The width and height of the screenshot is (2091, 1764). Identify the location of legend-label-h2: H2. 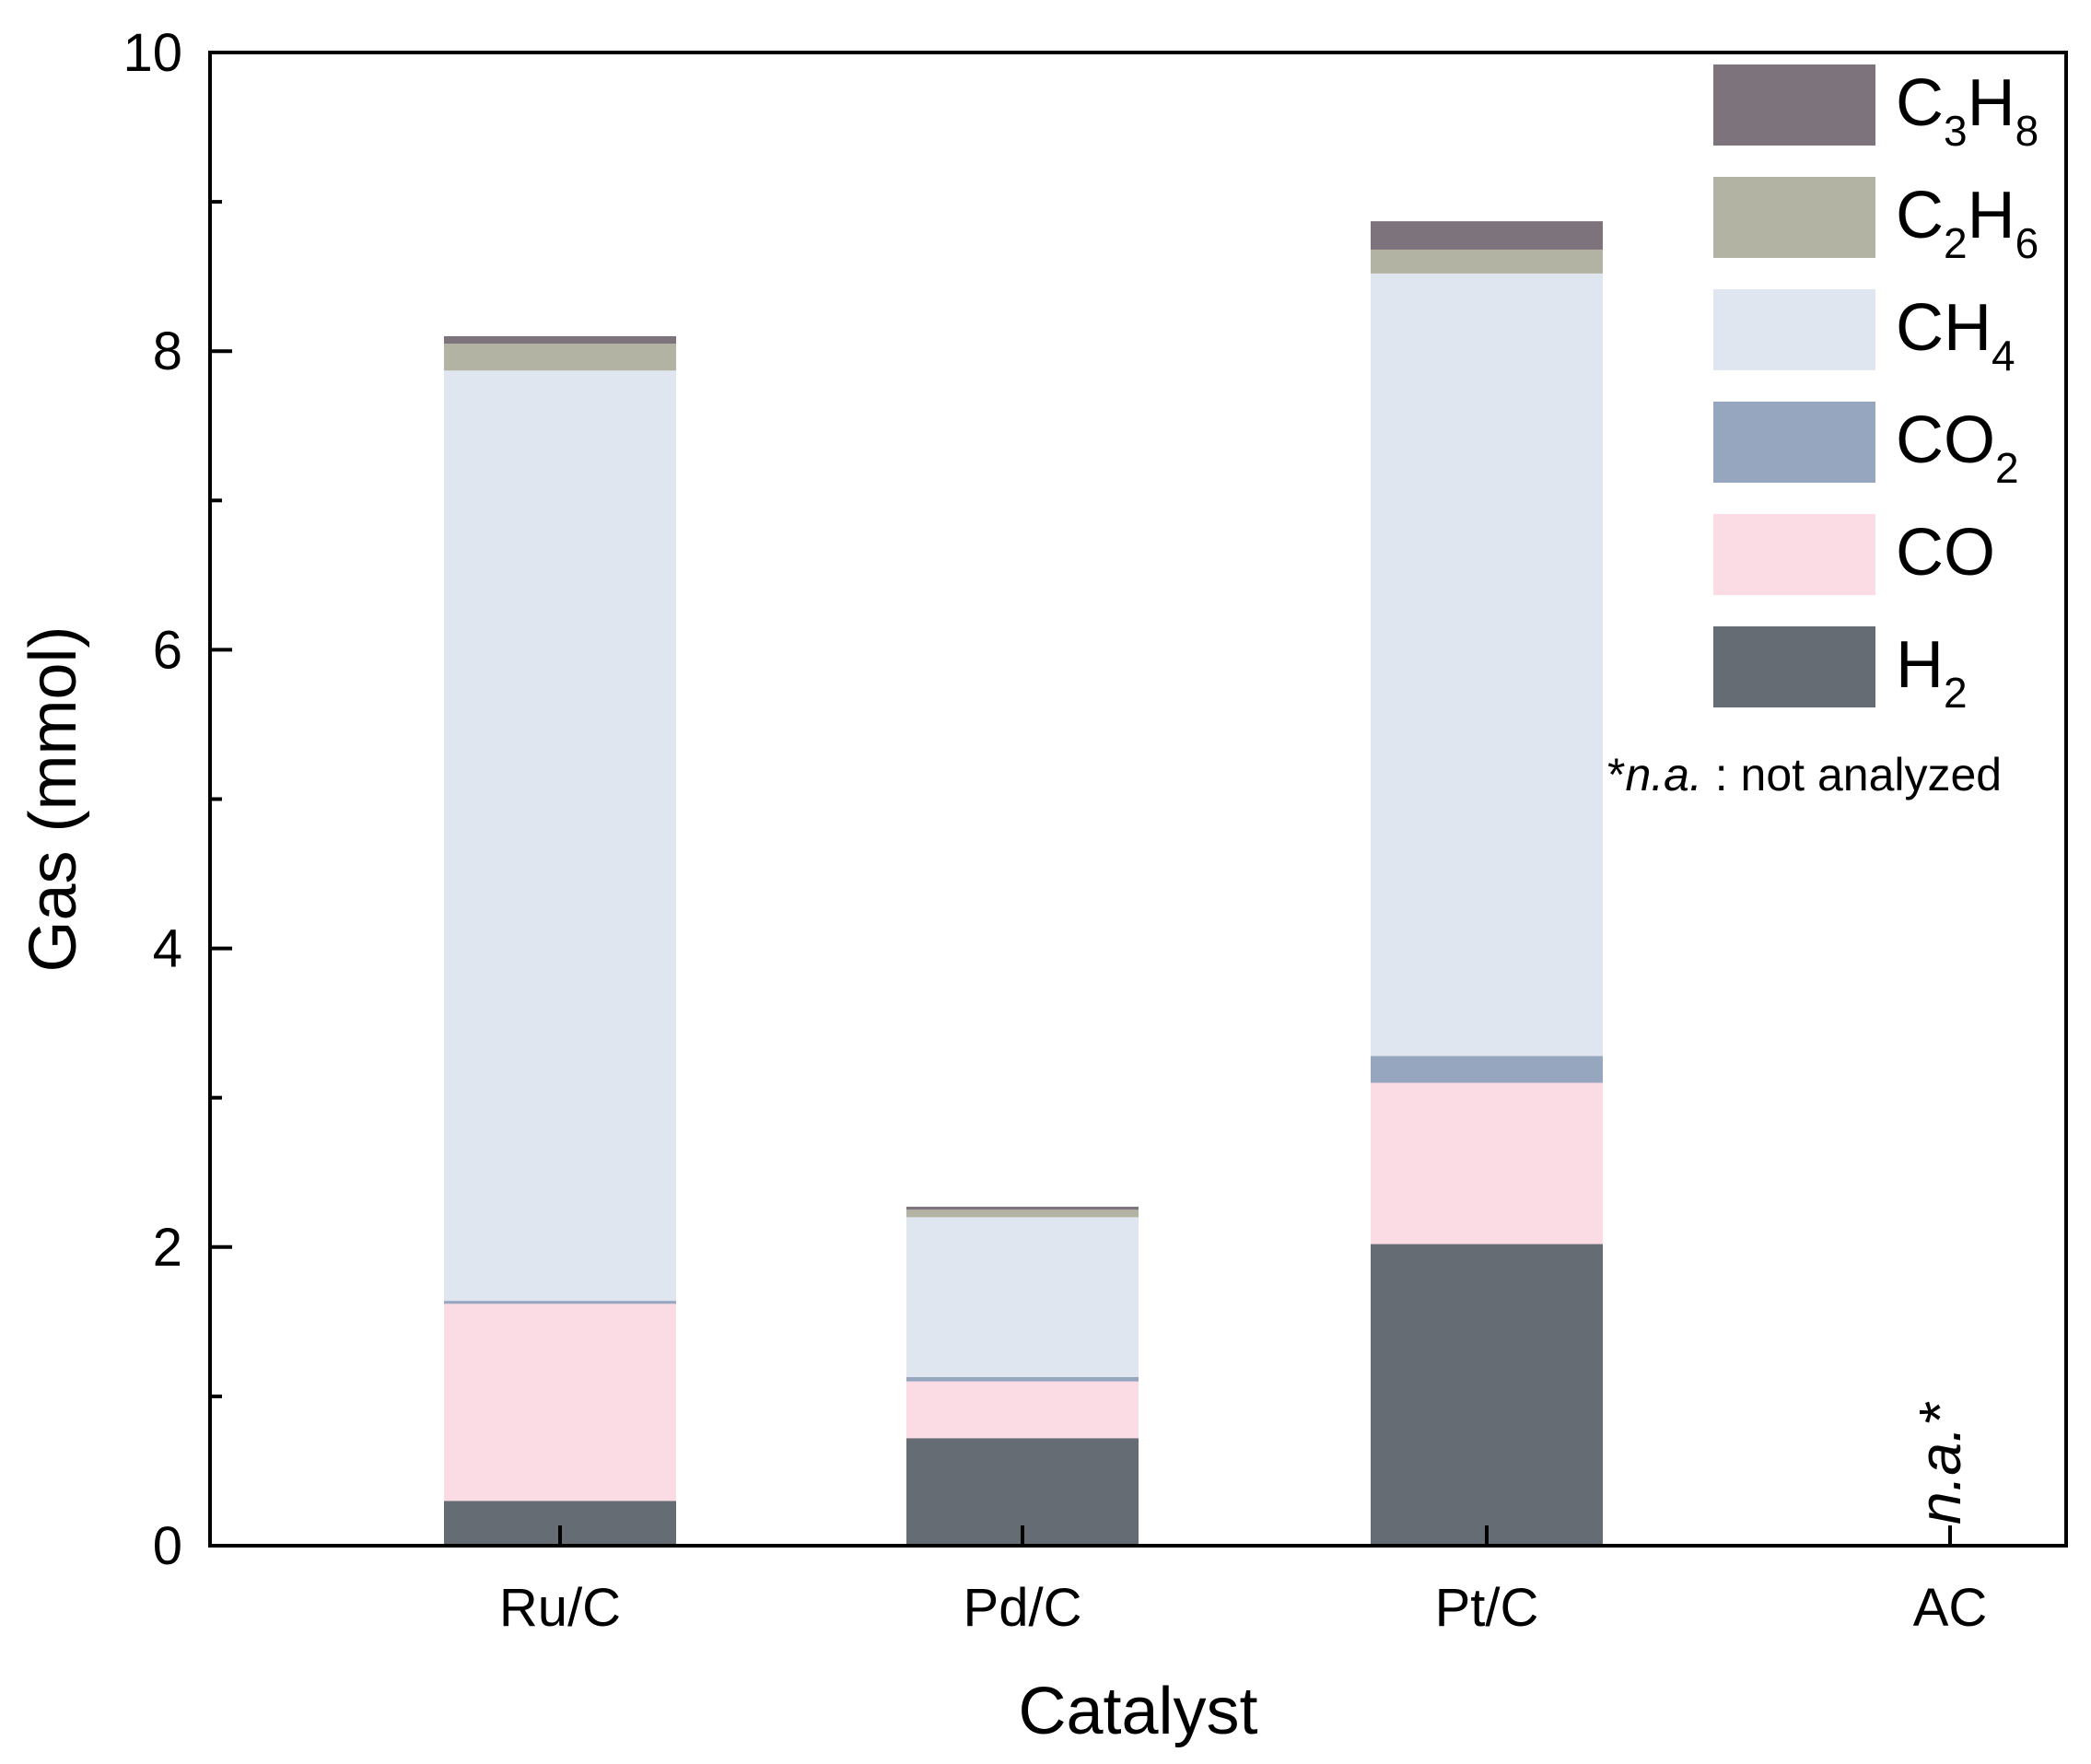
(1932, 673).